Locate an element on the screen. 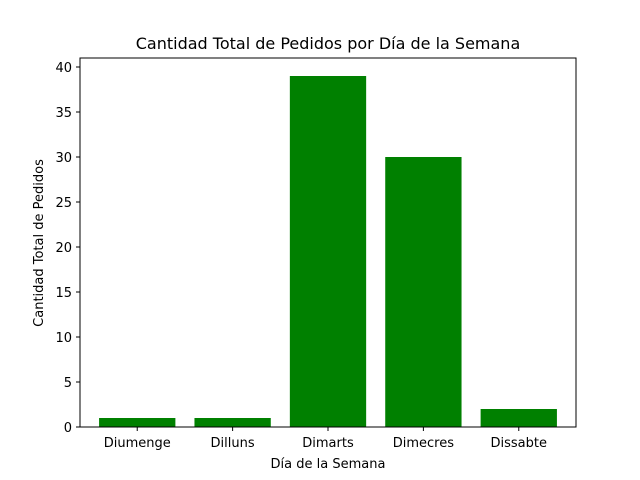 This screenshot has height=480, width=640. y-tick-label: 15 is located at coordinates (63, 293).